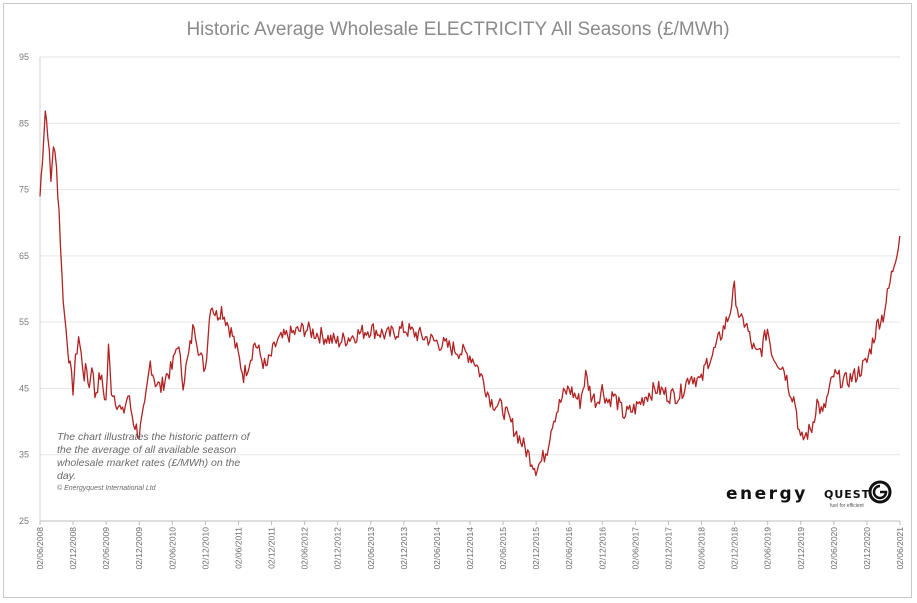 This screenshot has height=603, width=917. I want to click on x-tick-label: 02/12/2015, so click(536, 548).